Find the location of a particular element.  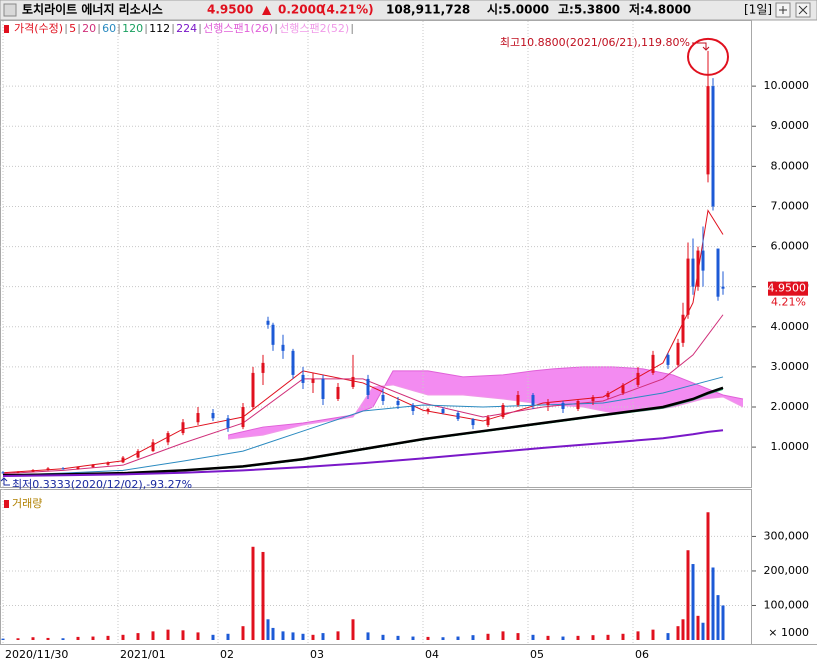

legend-entry: 224 is located at coordinates (186, 28).